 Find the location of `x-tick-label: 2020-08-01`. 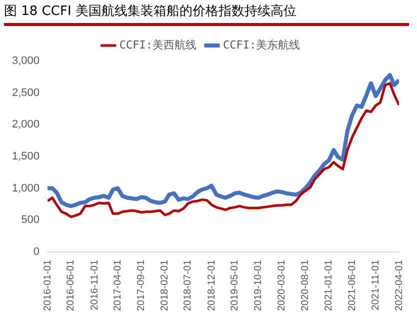

x-tick-label: 2020-08-01 is located at coordinates (306, 285).